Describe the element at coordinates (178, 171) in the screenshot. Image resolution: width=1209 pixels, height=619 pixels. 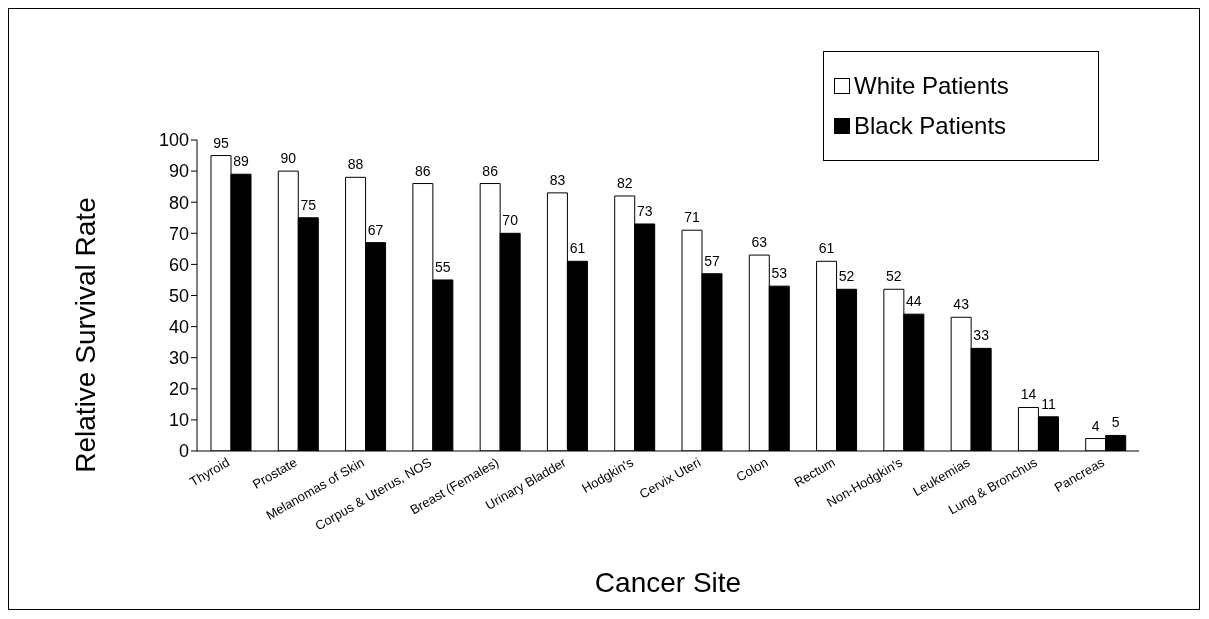
I see `y-tick-label: 90` at that location.